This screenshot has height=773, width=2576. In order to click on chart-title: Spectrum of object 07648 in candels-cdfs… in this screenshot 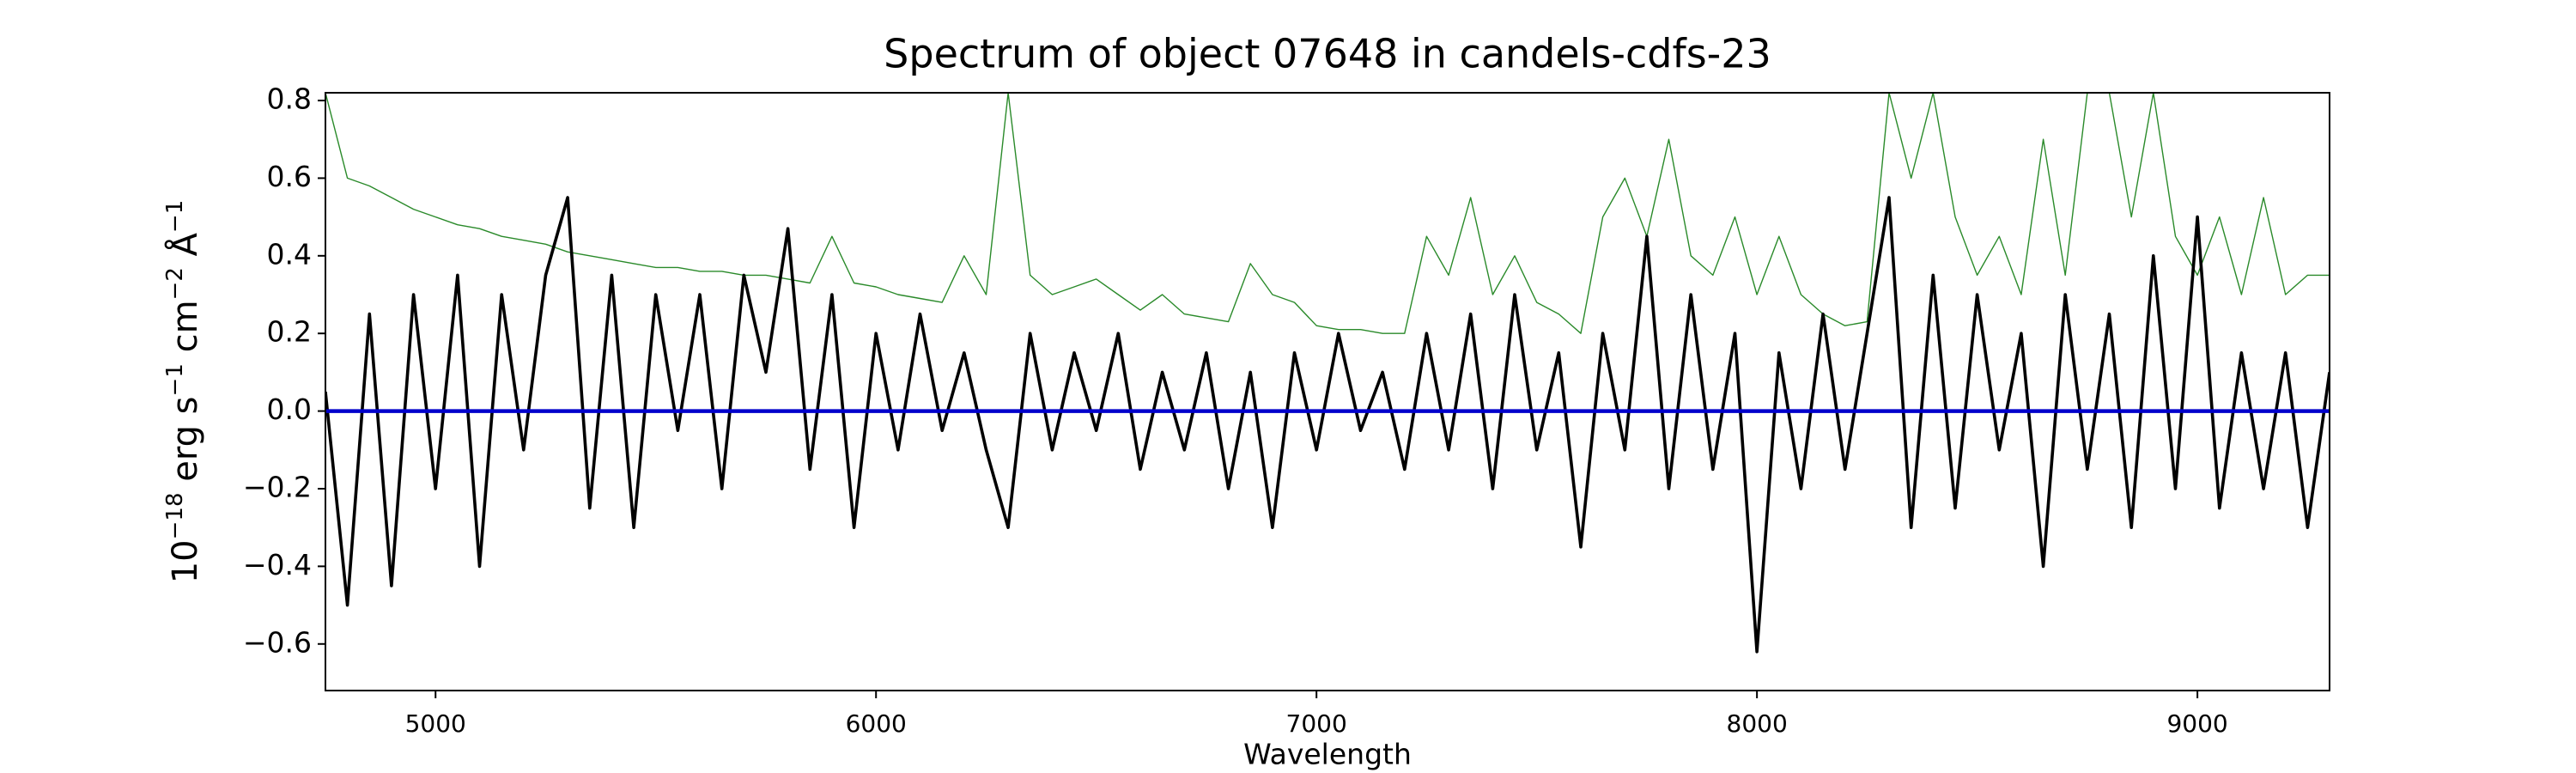, I will do `click(1327, 54)`.